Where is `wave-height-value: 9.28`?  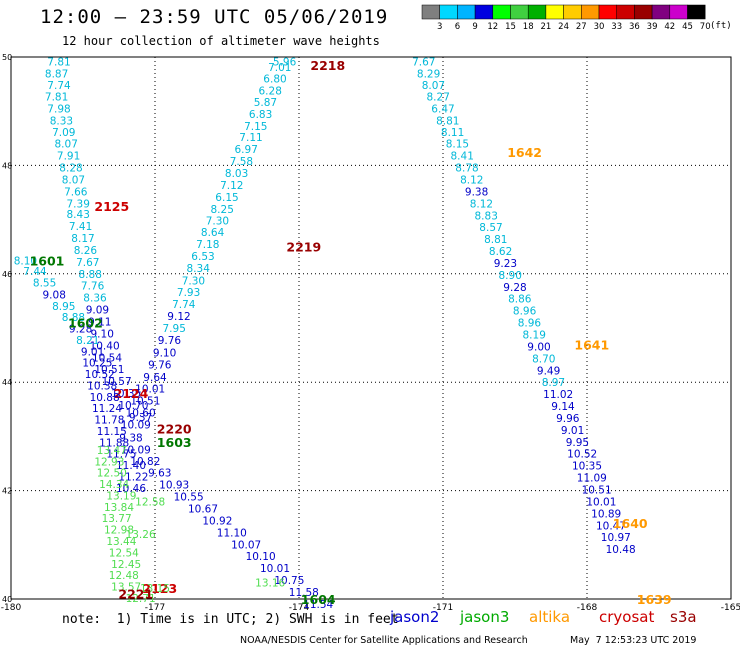 wave-height-value: 9.28 is located at coordinates (514, 288).